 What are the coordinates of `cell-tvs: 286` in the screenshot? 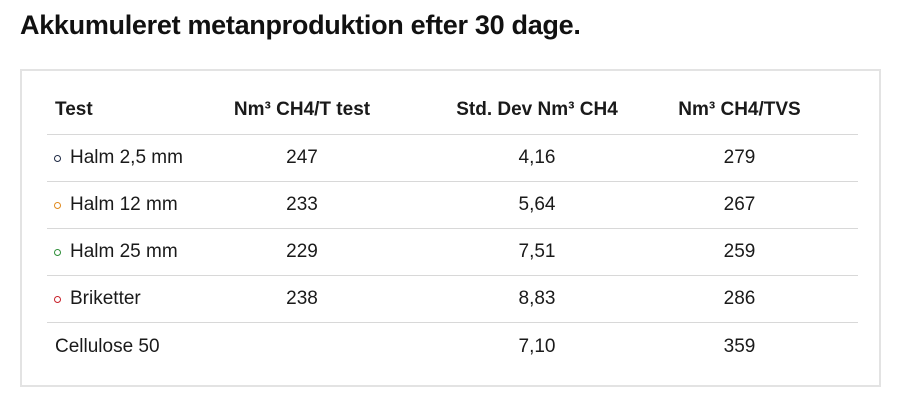 It's located at (739, 298).